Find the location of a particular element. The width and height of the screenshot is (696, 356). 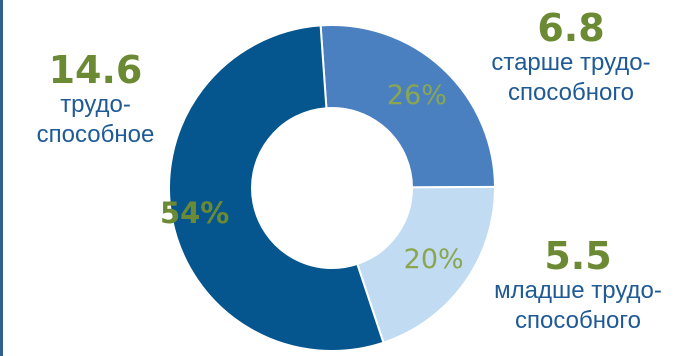

slice-label-working-age: 54% is located at coordinates (194, 213).